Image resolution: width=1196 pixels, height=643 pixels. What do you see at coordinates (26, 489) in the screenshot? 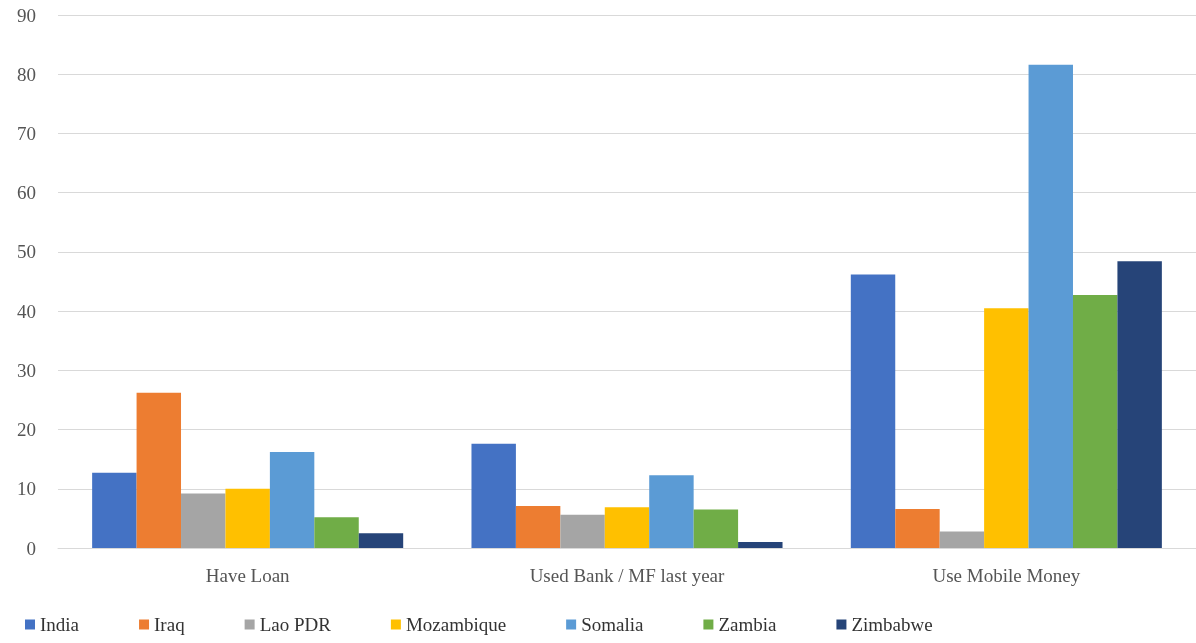
I see `y-tick-label: 10` at bounding box center [26, 489].